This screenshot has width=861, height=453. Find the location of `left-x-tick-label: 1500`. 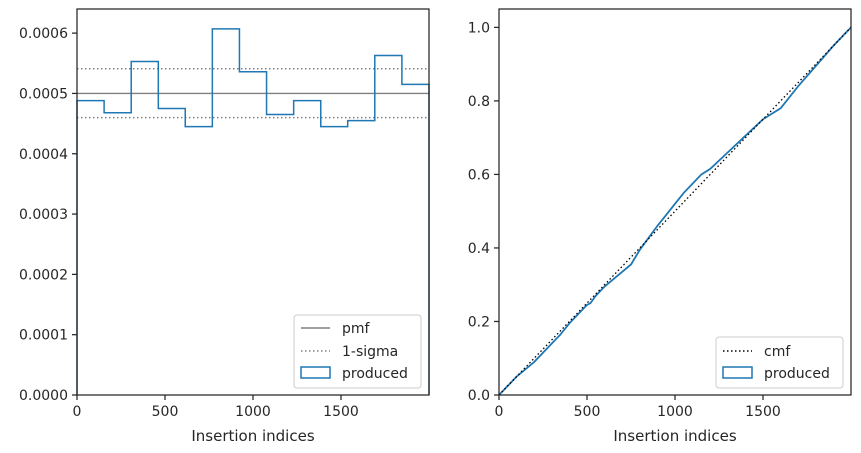

left-x-tick-label: 1500 is located at coordinates (341, 412).